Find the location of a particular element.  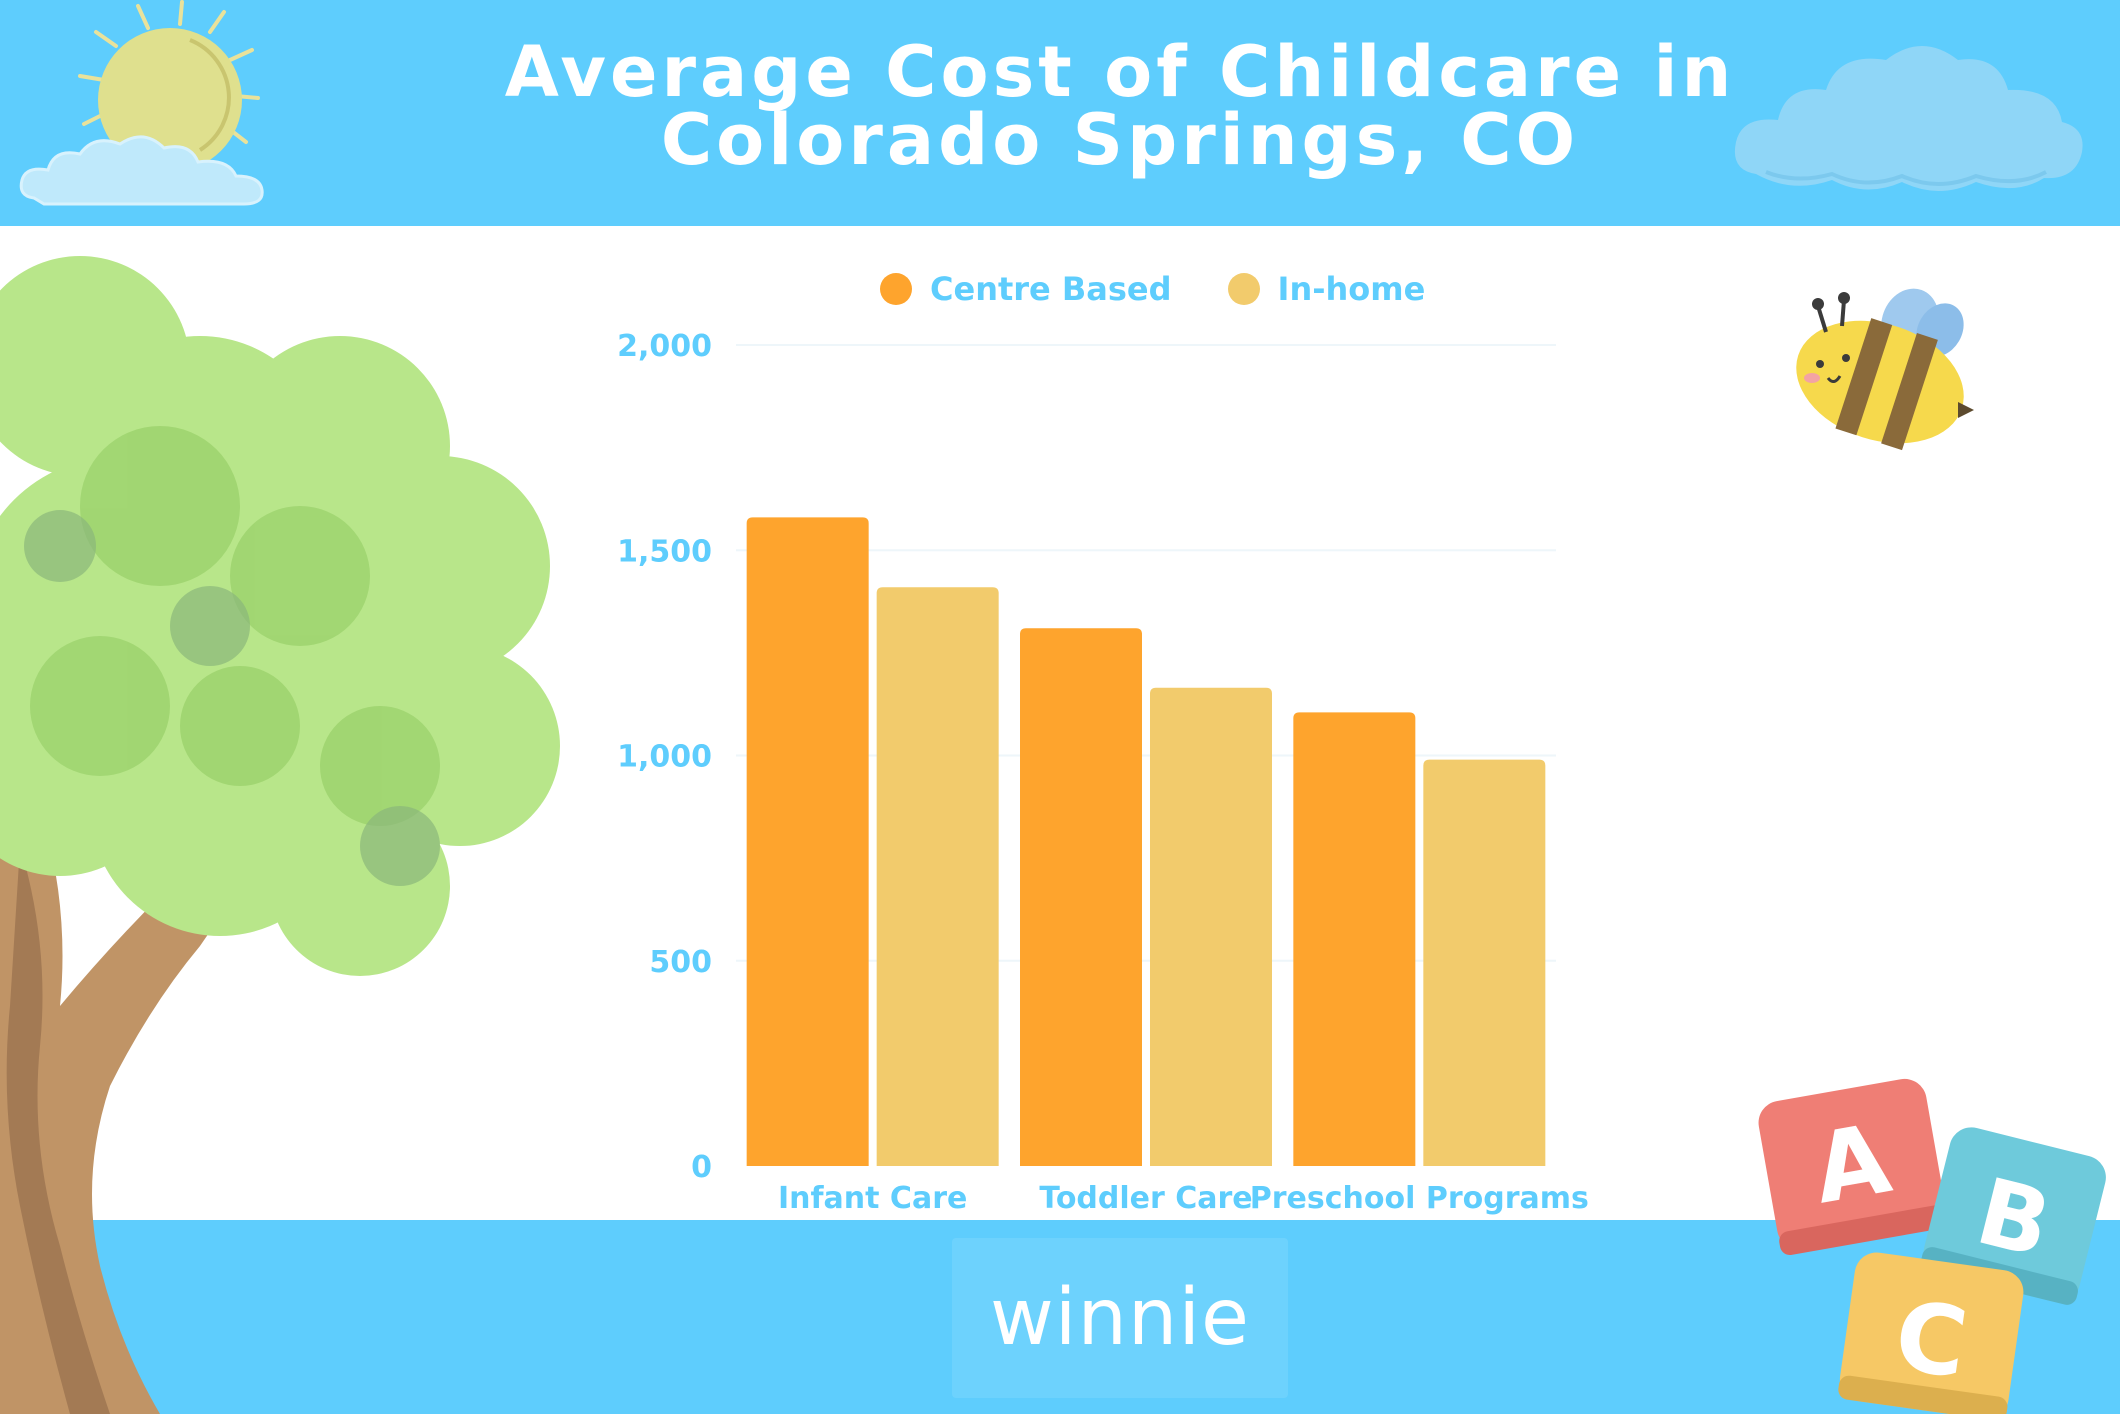

title-line-1: Average Cost of Childcare in is located at coordinates (1120, 72).